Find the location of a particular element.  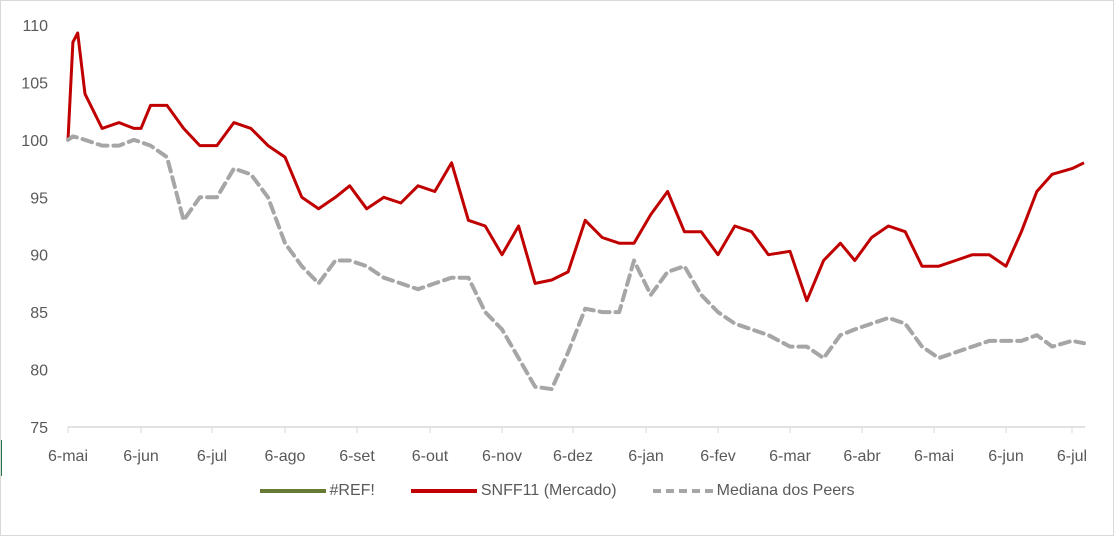

legend-item-peers: Mediana dos Peers is located at coordinates (753, 491).